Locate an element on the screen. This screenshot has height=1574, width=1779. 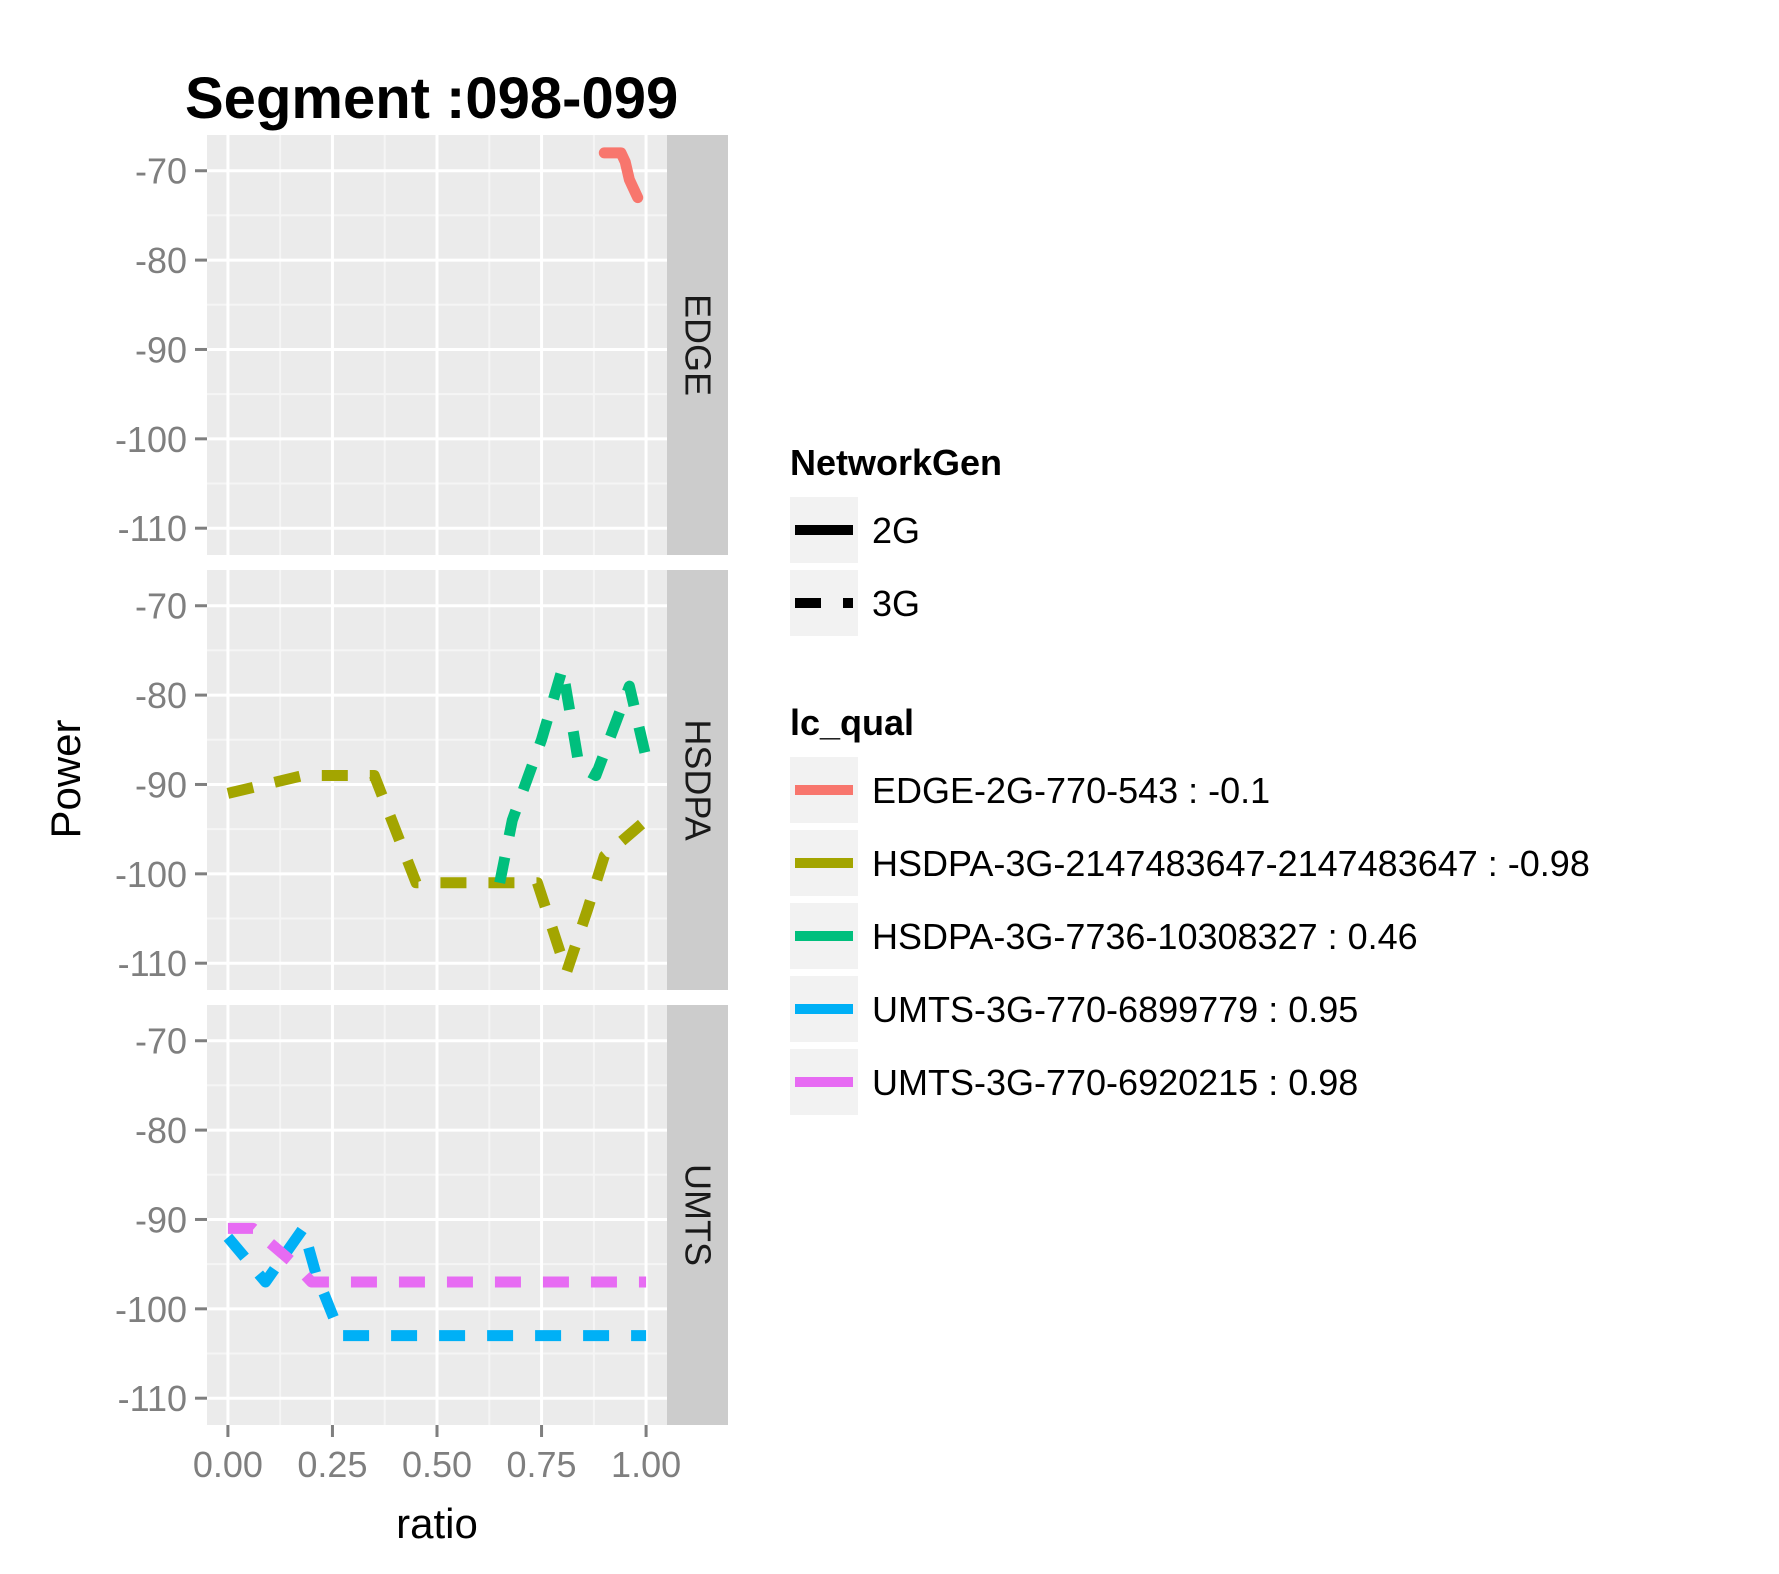
facet-strip-label: UMTS is located at coordinates (698, 1215).